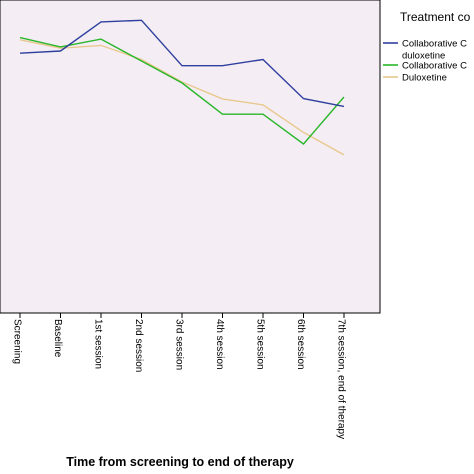  I want to click on x-axis-label: Time from screening to end of therapy, so click(180, 462).